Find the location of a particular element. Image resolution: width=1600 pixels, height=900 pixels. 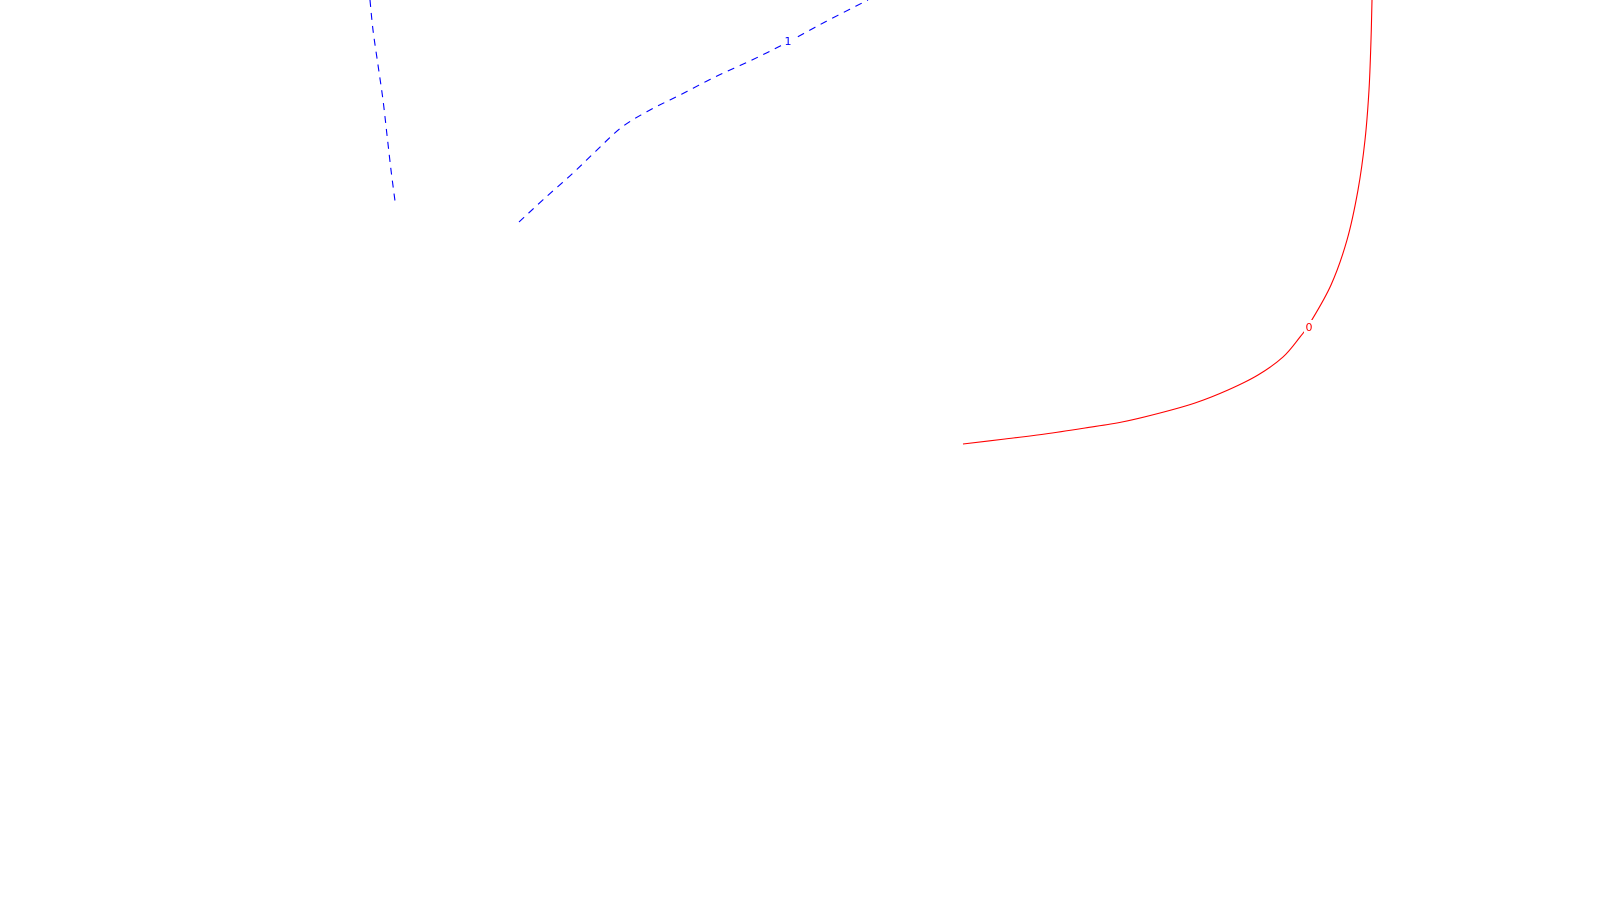

contour-label-1: 1 is located at coordinates (788, 41).